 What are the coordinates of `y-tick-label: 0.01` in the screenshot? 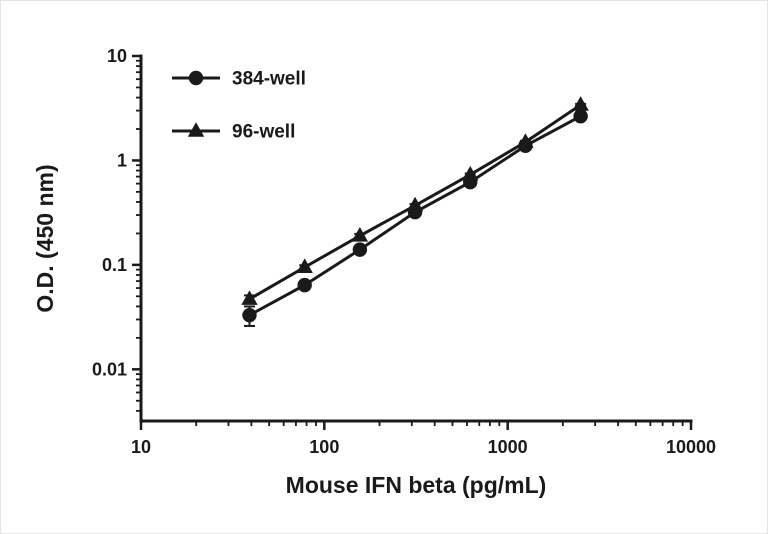 It's located at (109, 369).